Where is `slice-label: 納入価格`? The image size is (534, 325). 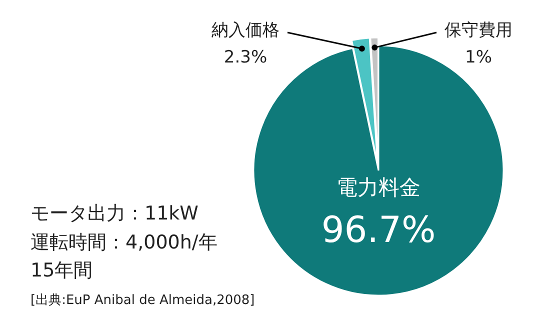 slice-label: 納入価格 is located at coordinates (246, 30).